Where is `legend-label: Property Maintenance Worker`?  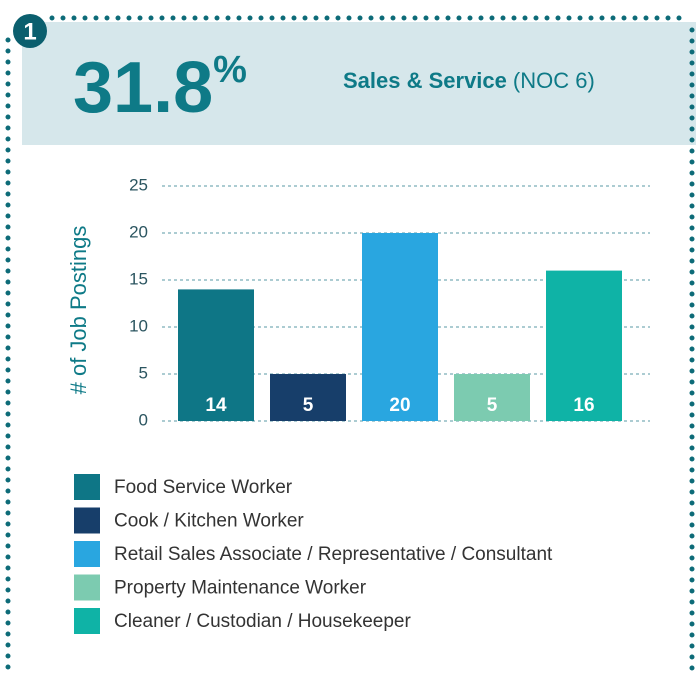 legend-label: Property Maintenance Worker is located at coordinates (240, 588).